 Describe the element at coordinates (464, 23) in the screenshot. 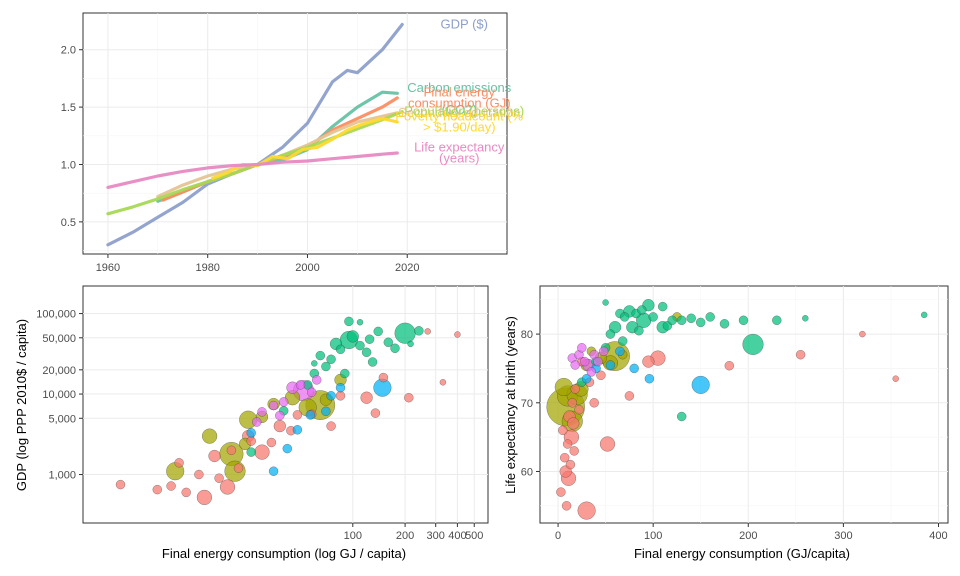

I see `trend-series-label: GDP ($)` at that location.